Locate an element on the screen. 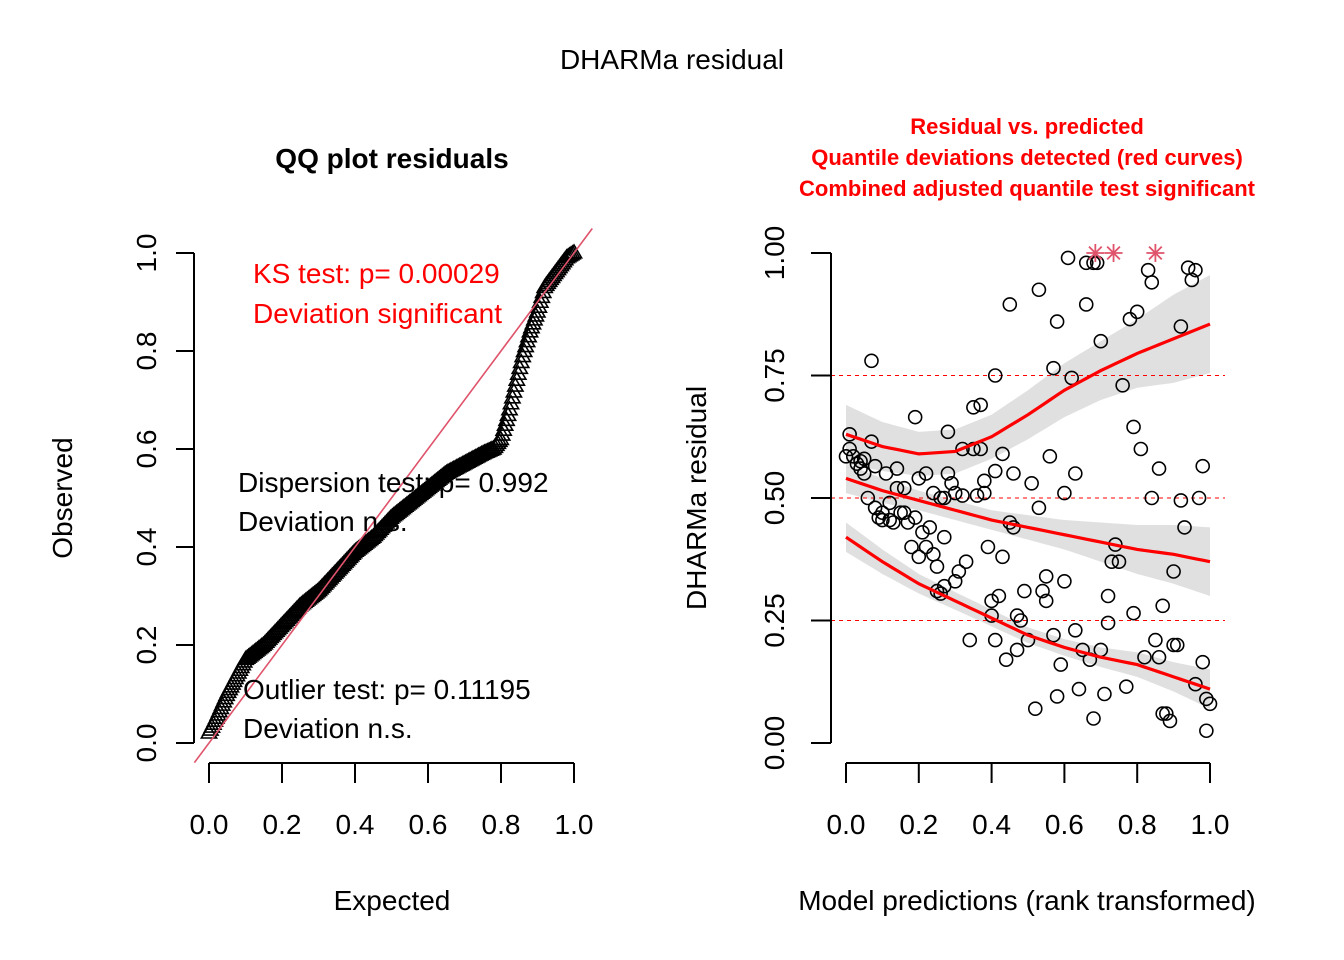  dispersion-test-line1: Dispersion test: p= 0.992 is located at coordinates (393, 482).